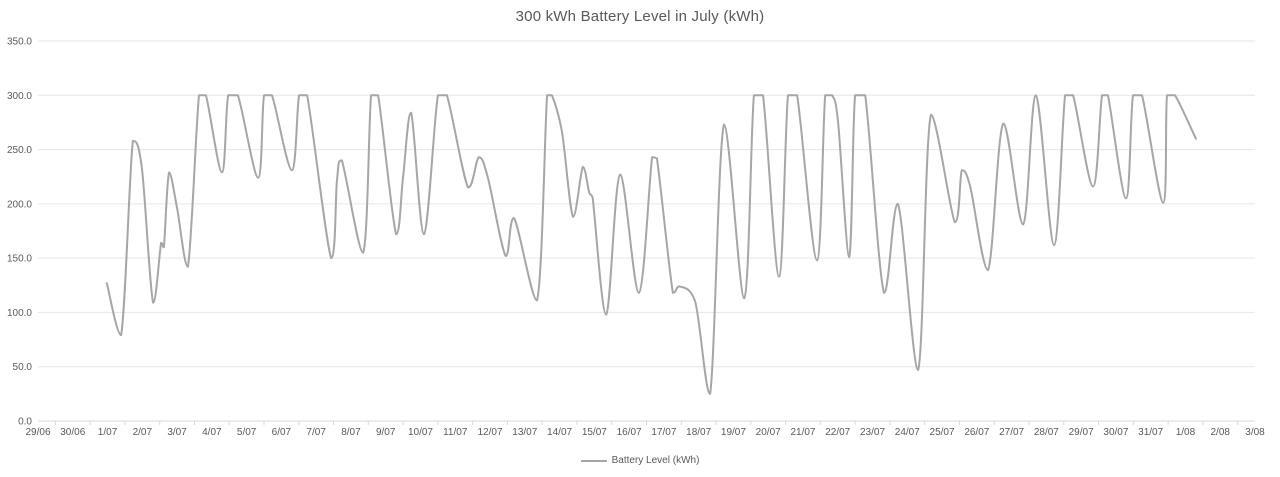  Describe the element at coordinates (594, 432) in the screenshot. I see `x-tick-label: 15/07` at that location.